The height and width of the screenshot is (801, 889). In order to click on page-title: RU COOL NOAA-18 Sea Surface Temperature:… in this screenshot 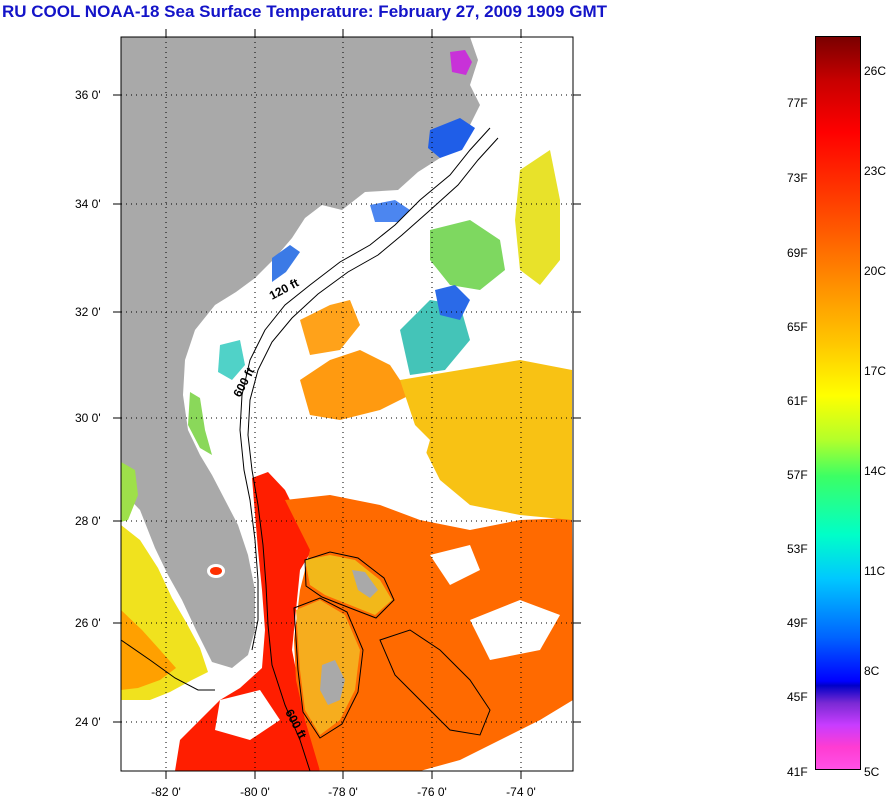, I will do `click(304, 11)`.